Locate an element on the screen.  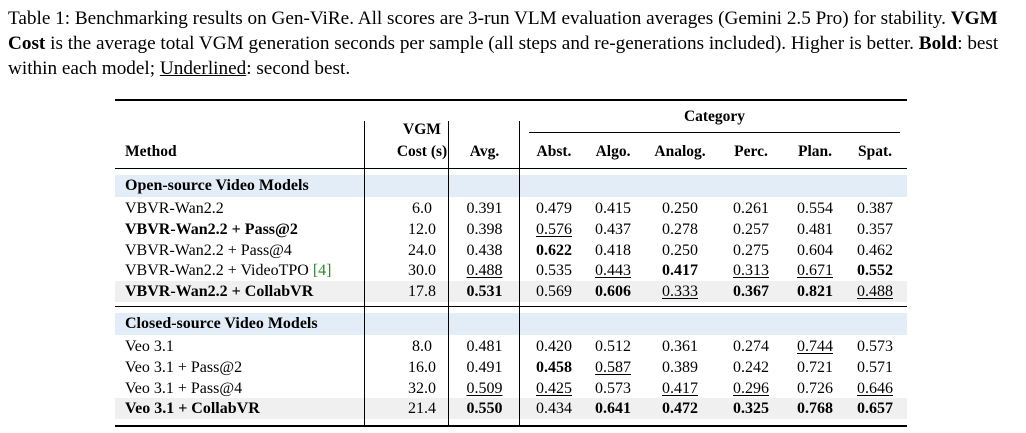
avg-value: 0.488 is located at coordinates (484, 271).